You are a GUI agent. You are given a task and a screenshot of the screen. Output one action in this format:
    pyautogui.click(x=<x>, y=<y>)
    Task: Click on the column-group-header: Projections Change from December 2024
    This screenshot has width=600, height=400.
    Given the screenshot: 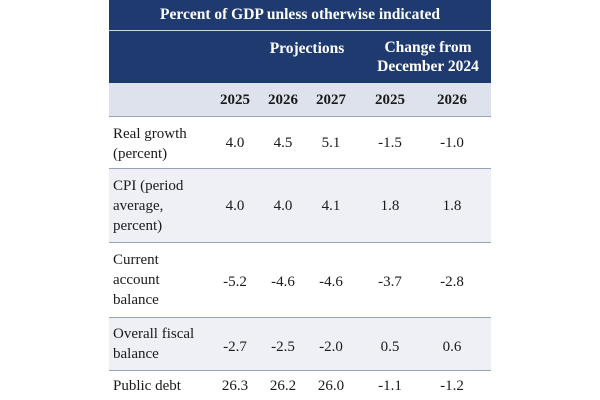 What is the action you would take?
    pyautogui.click(x=300, y=57)
    